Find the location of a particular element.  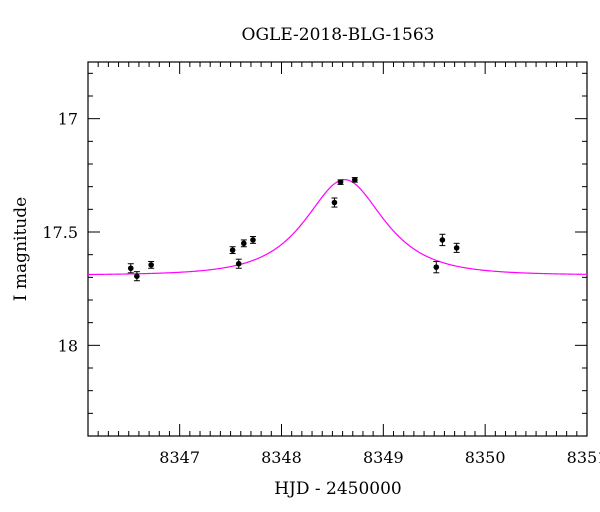

x-tick-label: 8347 is located at coordinates (179, 457).